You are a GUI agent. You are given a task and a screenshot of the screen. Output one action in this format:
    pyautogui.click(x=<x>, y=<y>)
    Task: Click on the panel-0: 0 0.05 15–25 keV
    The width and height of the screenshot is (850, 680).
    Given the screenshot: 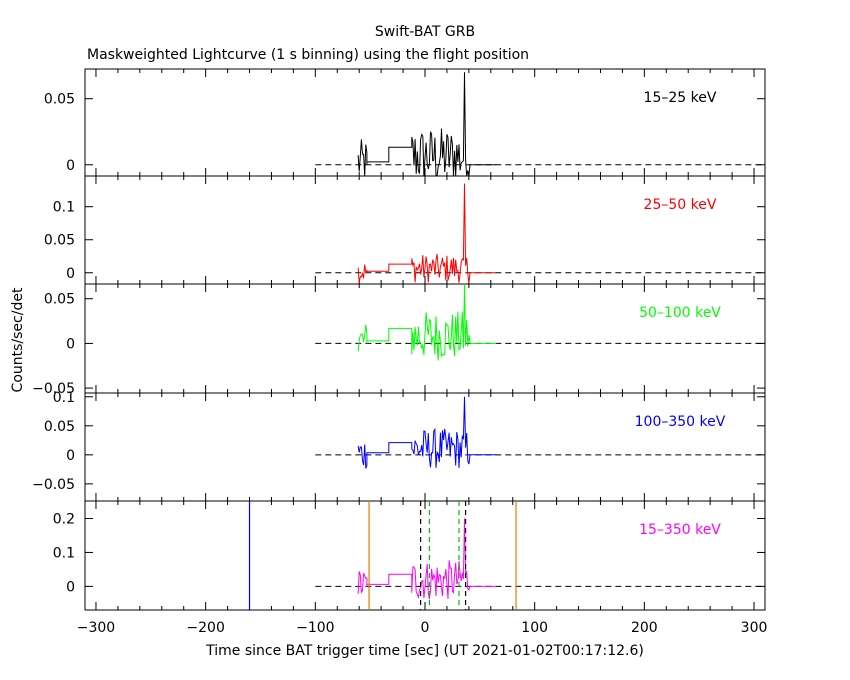 What is the action you would take?
    pyautogui.click(x=405, y=122)
    